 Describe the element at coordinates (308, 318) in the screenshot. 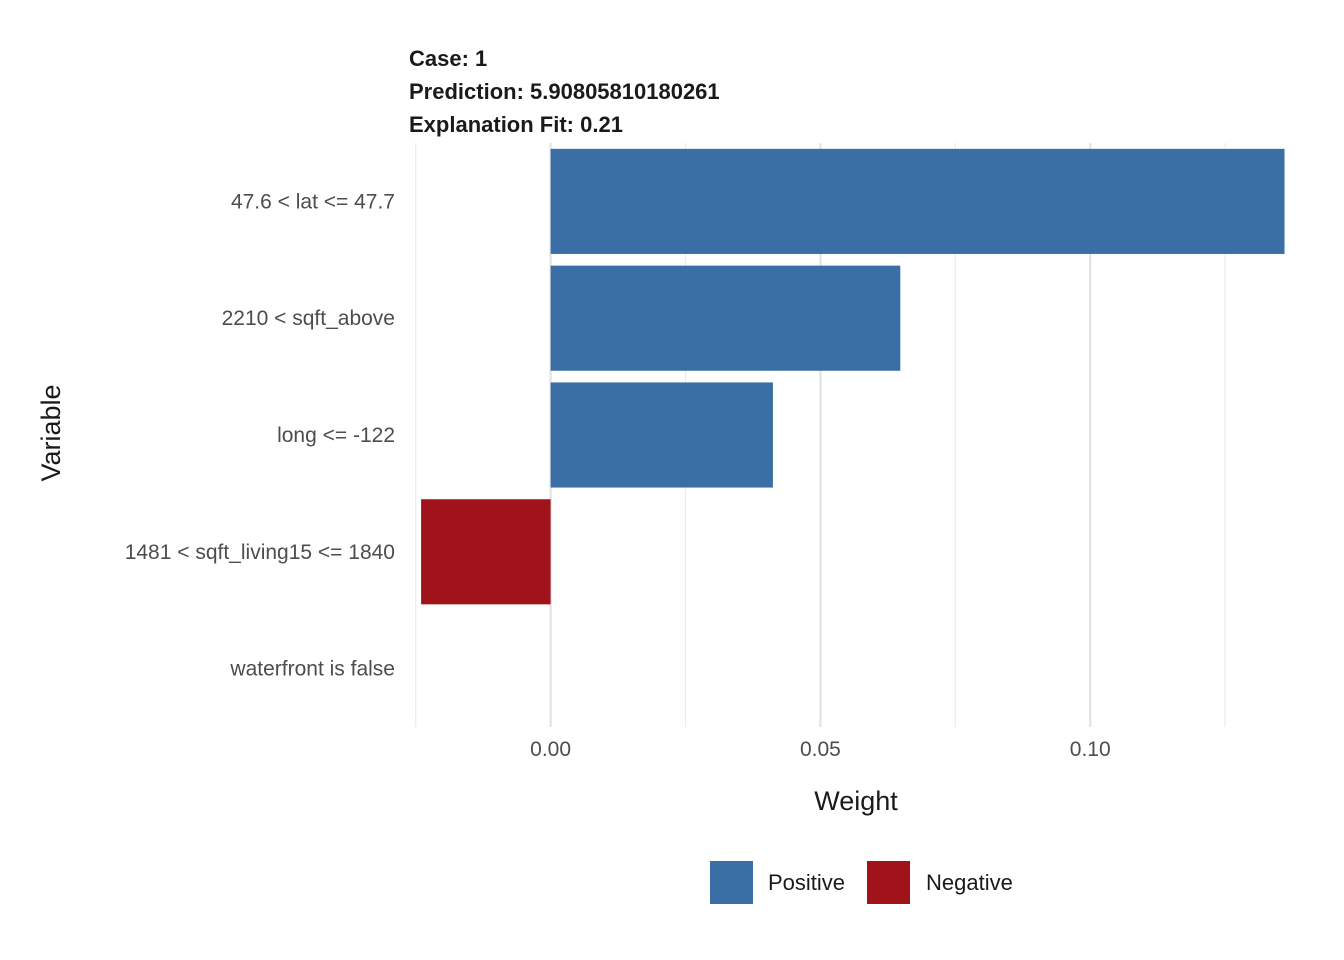

I see `category-label: 2210 < sqft_above` at that location.